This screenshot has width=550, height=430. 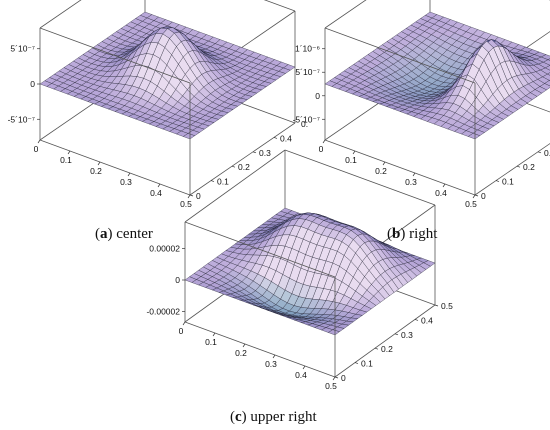 What do you see at coordinates (104, 234) in the screenshot?
I see `caption-a-letter: a` at bounding box center [104, 234].